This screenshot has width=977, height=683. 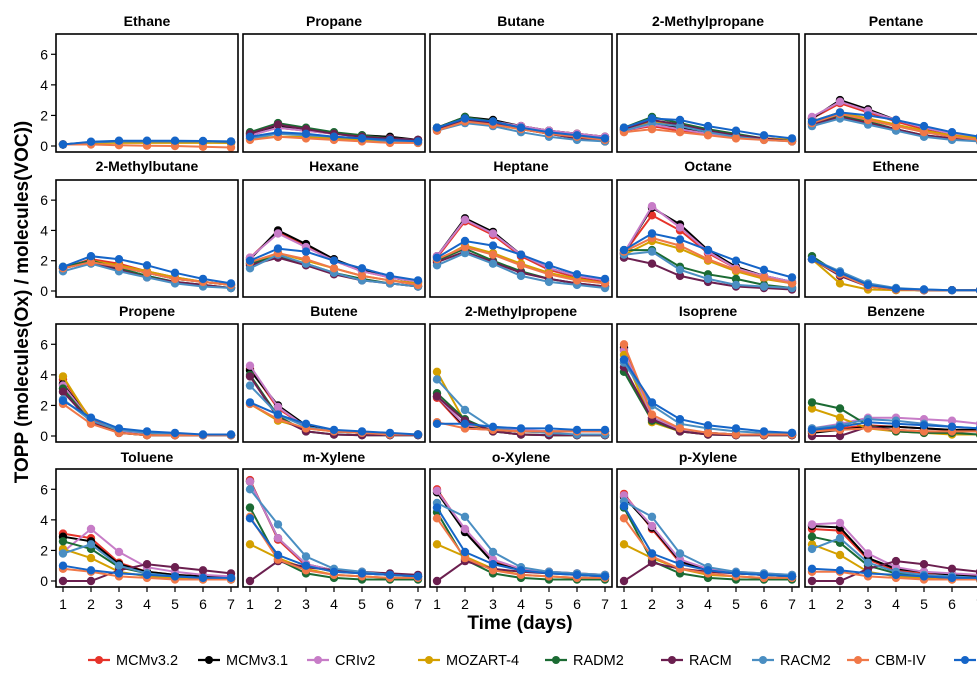 I want to click on panel-ethene: Ethene, so click(x=890, y=228).